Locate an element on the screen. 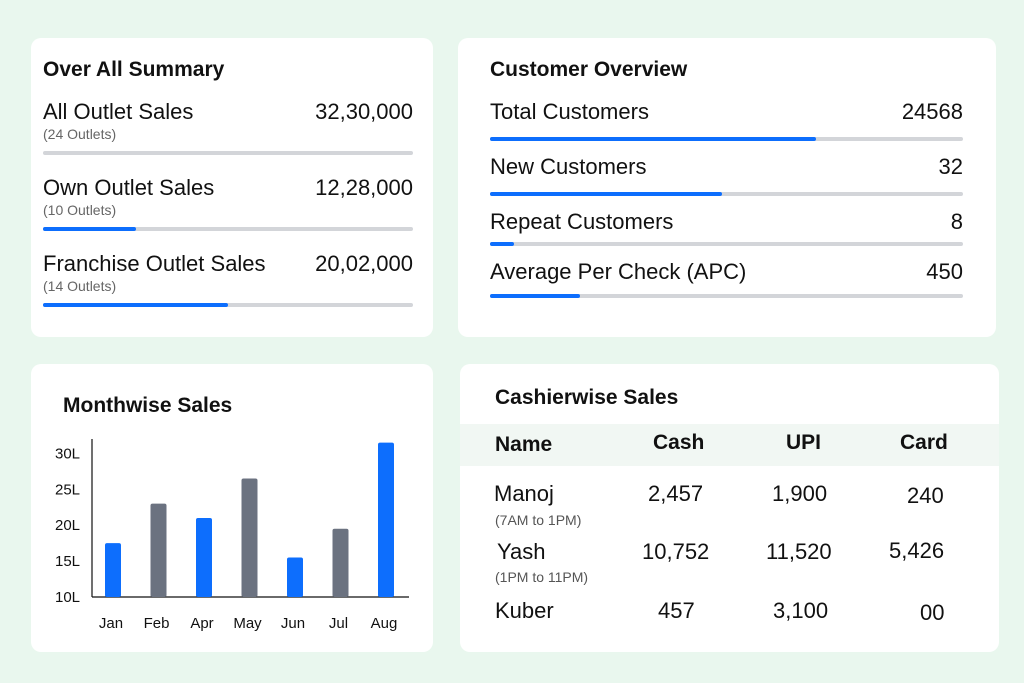  y-tick-label: 10L is located at coordinates (67, 597).